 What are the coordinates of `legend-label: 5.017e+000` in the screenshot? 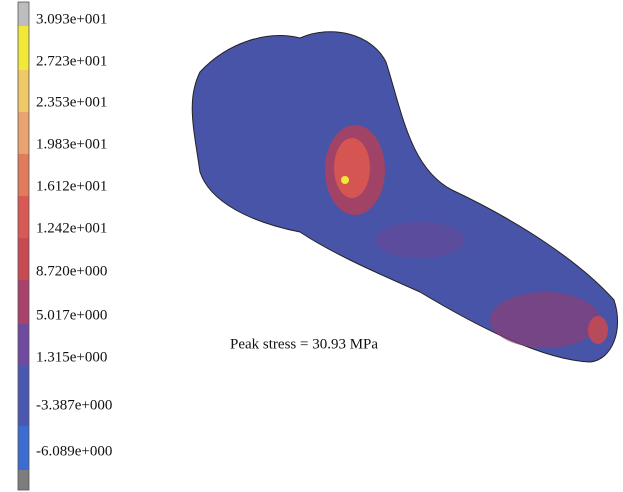 It's located at (71, 315).